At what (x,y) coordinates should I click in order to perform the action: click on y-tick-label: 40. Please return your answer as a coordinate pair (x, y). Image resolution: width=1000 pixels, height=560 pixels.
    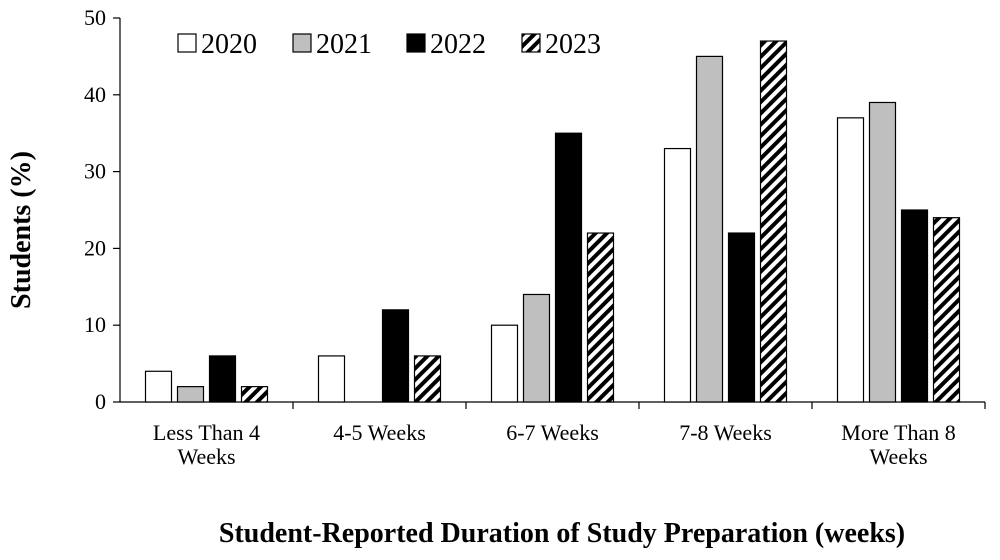
    Looking at the image, I should click on (95, 94).